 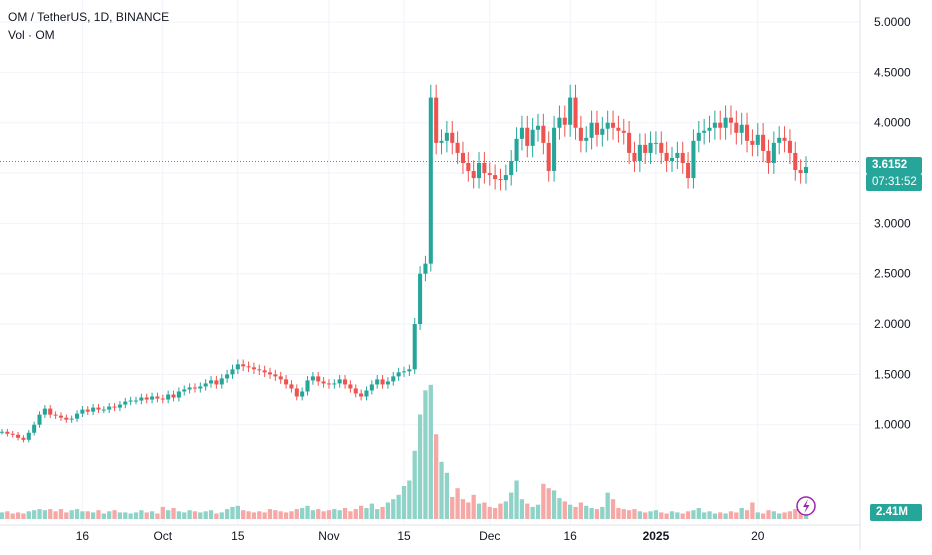 I want to click on x-tick-label: Dec, so click(x=489, y=536).